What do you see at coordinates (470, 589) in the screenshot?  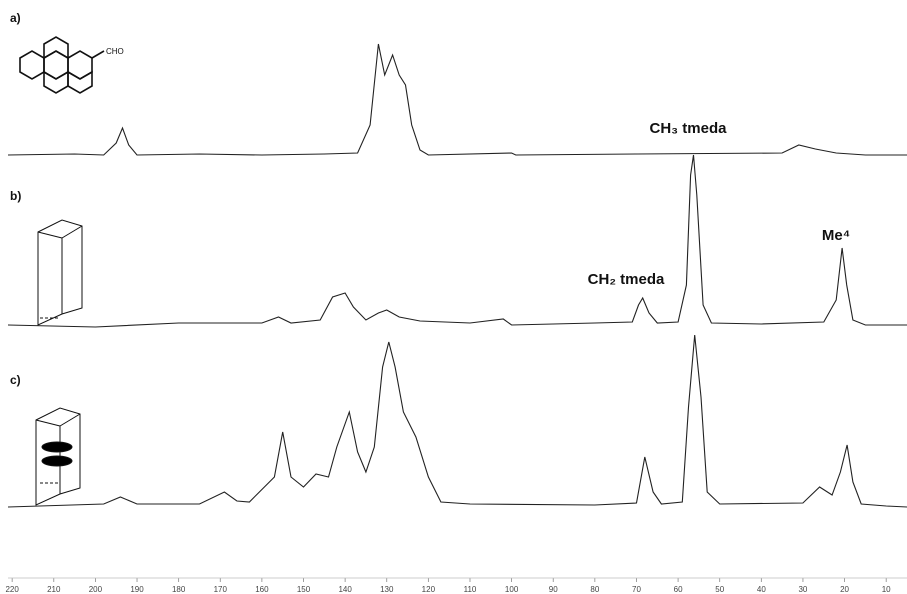 I see `x-tick-label: 110` at bounding box center [470, 589].